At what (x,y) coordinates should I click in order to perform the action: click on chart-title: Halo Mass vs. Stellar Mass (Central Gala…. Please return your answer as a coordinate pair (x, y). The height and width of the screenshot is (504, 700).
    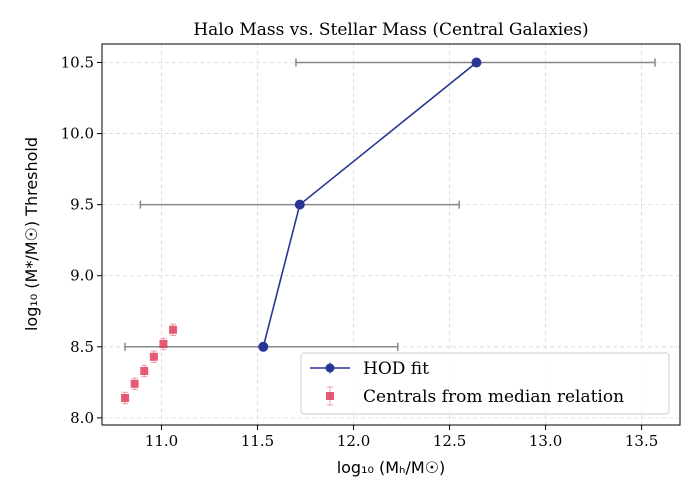
    Looking at the image, I should click on (390, 30).